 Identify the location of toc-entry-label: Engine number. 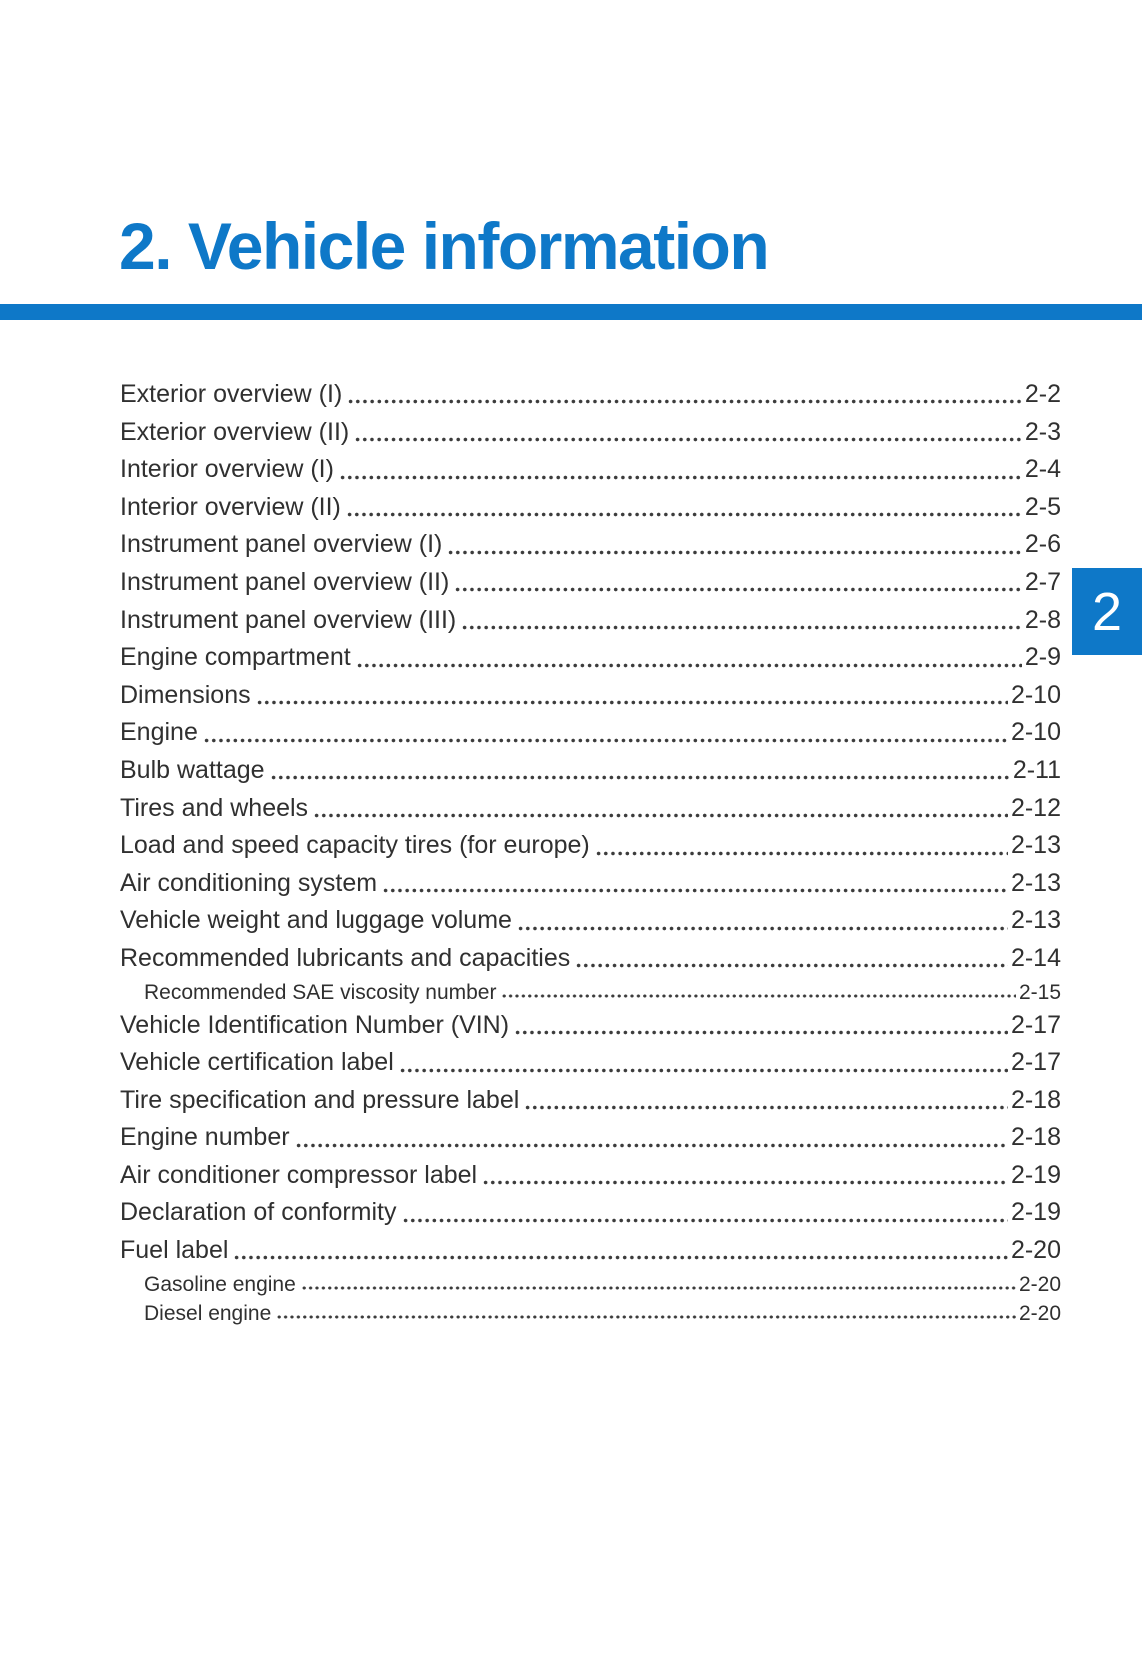
(205, 1137).